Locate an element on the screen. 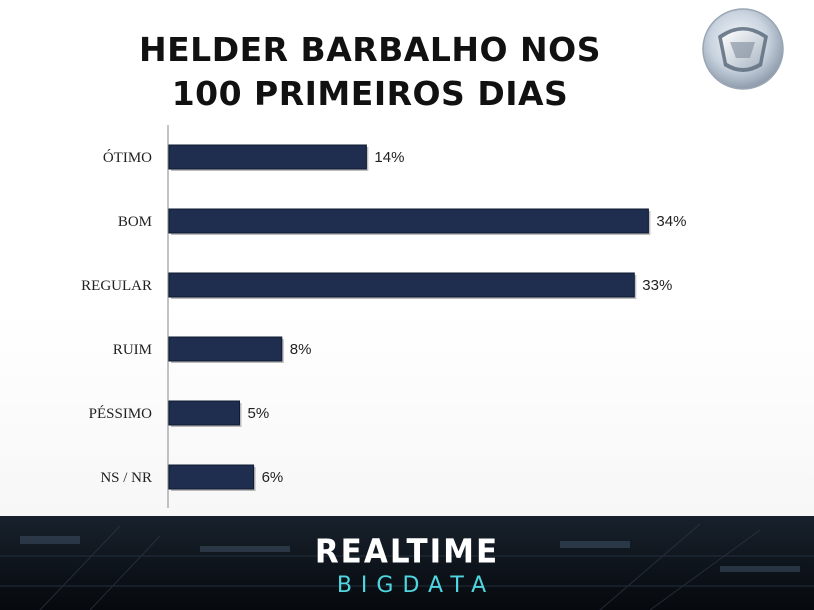 The image size is (814, 610). category-label: REGULAR is located at coordinates (116, 286).